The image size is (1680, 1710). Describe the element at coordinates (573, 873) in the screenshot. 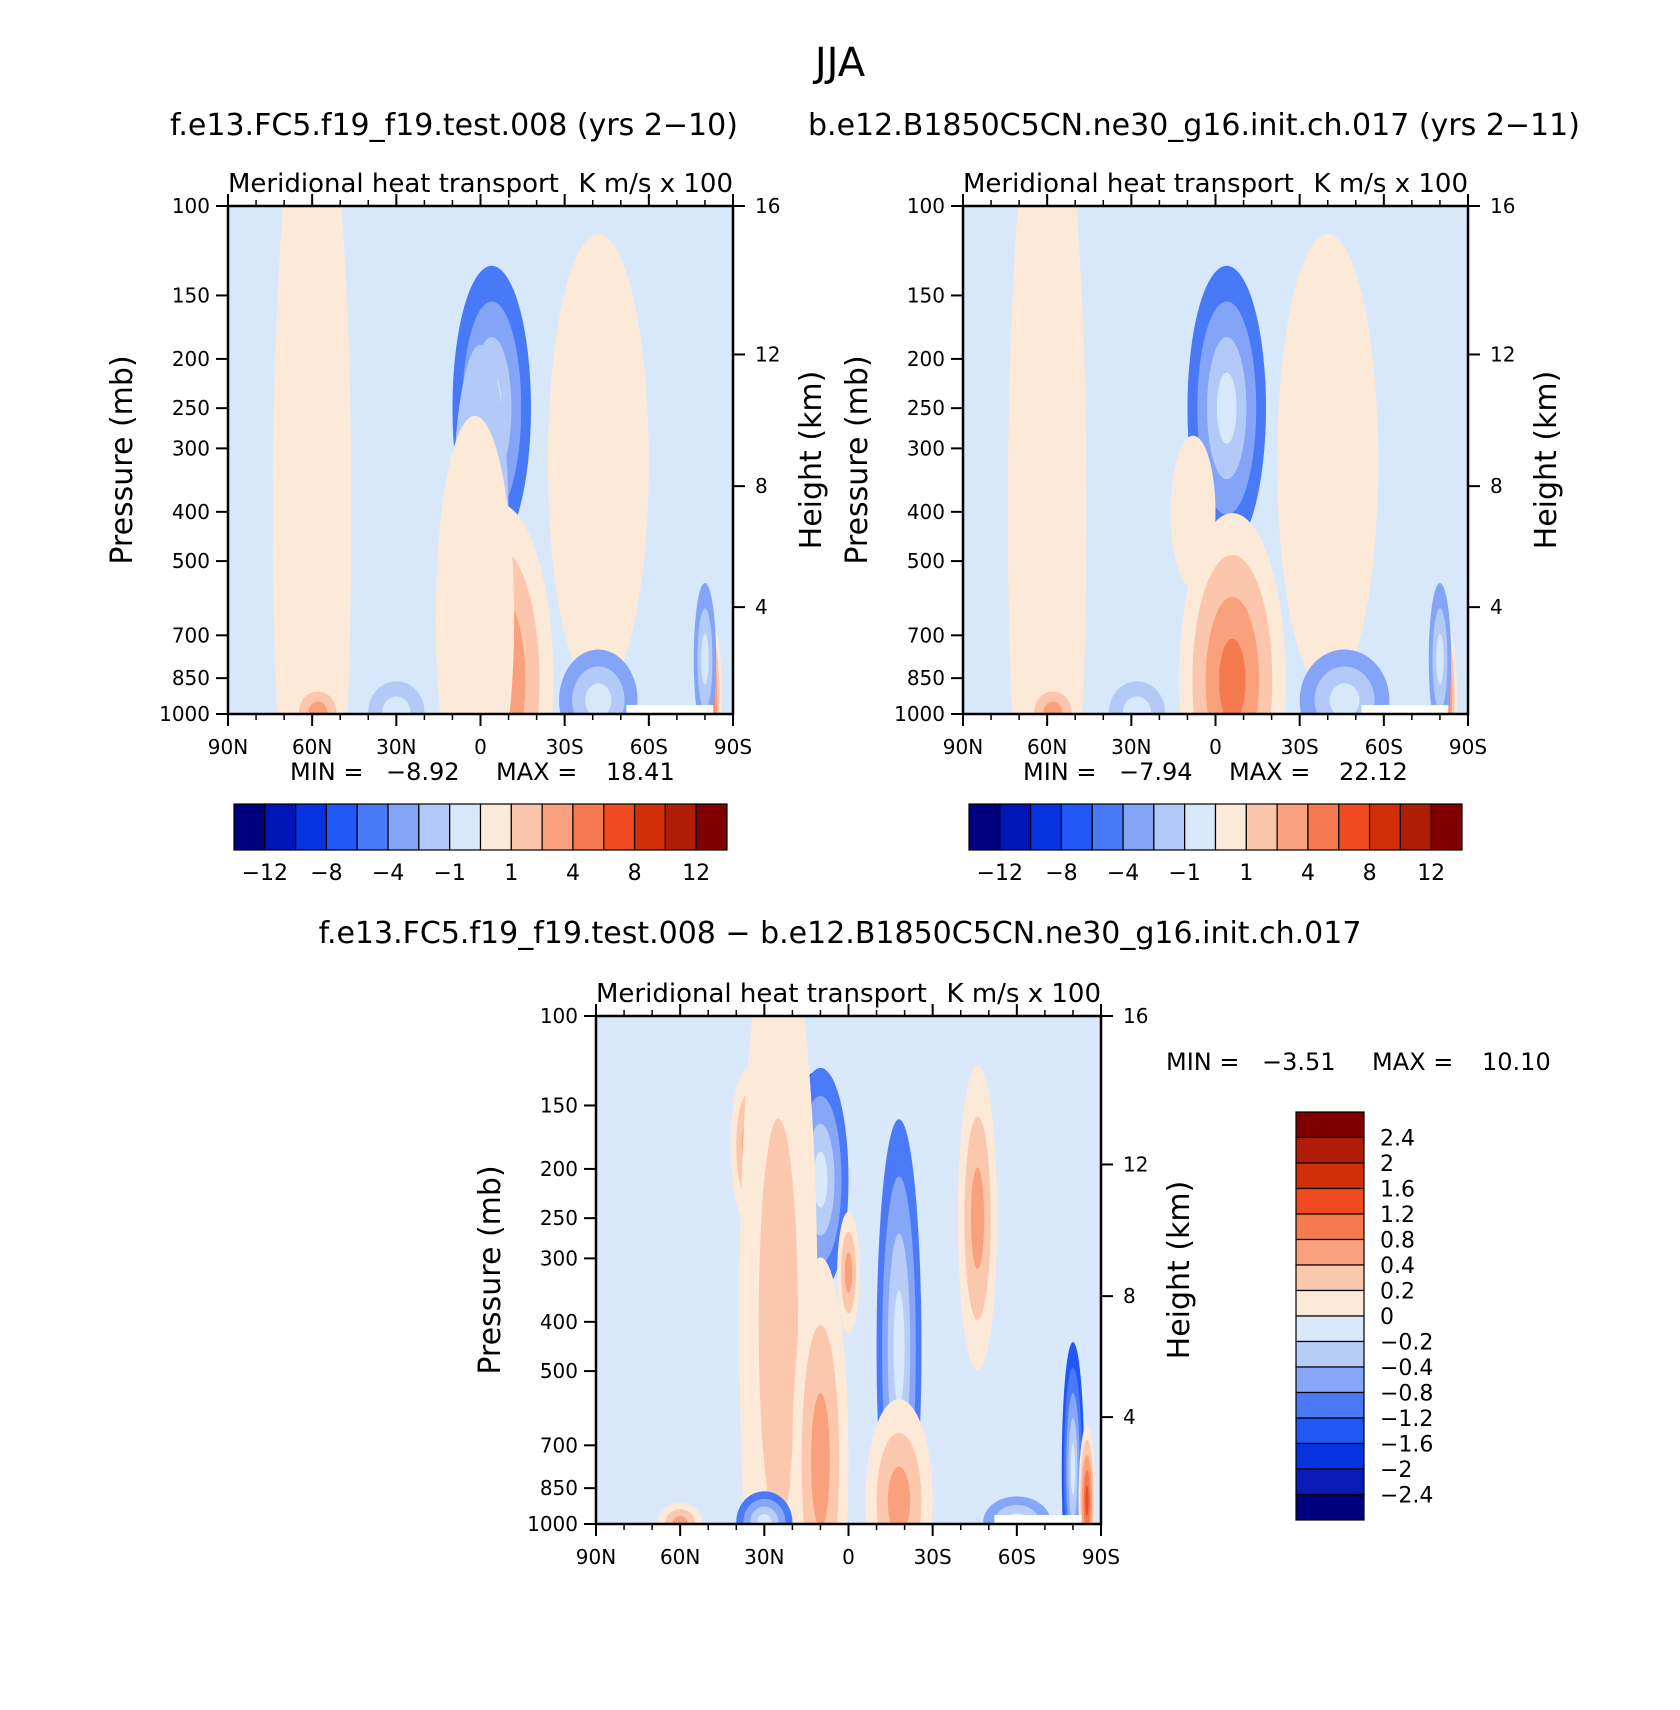

I see `colorbar-label: 4` at that location.